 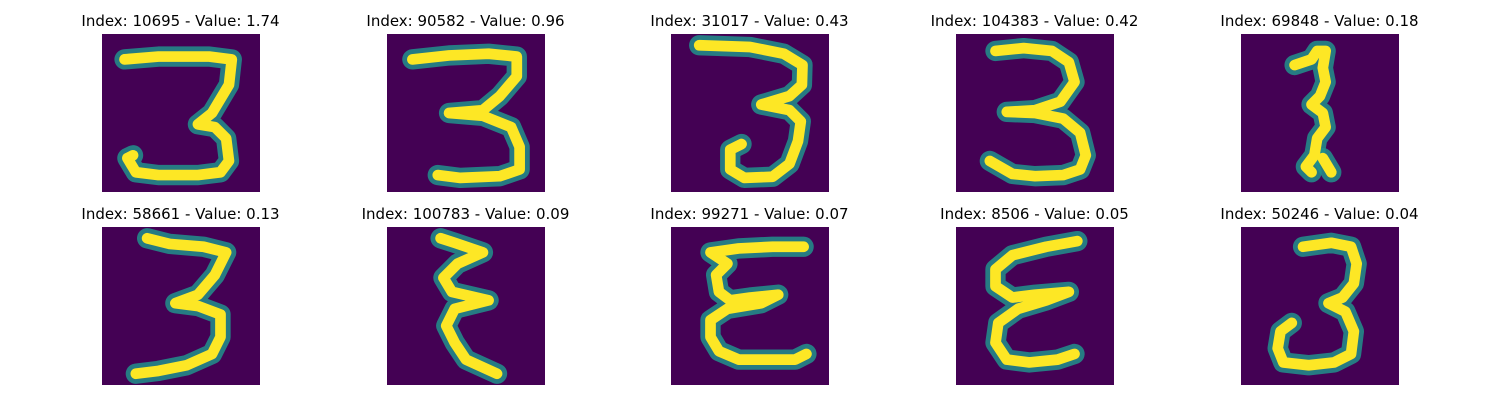 I want to click on panel-title: Index: 10695 - Value: 1.74, so click(x=180, y=21).